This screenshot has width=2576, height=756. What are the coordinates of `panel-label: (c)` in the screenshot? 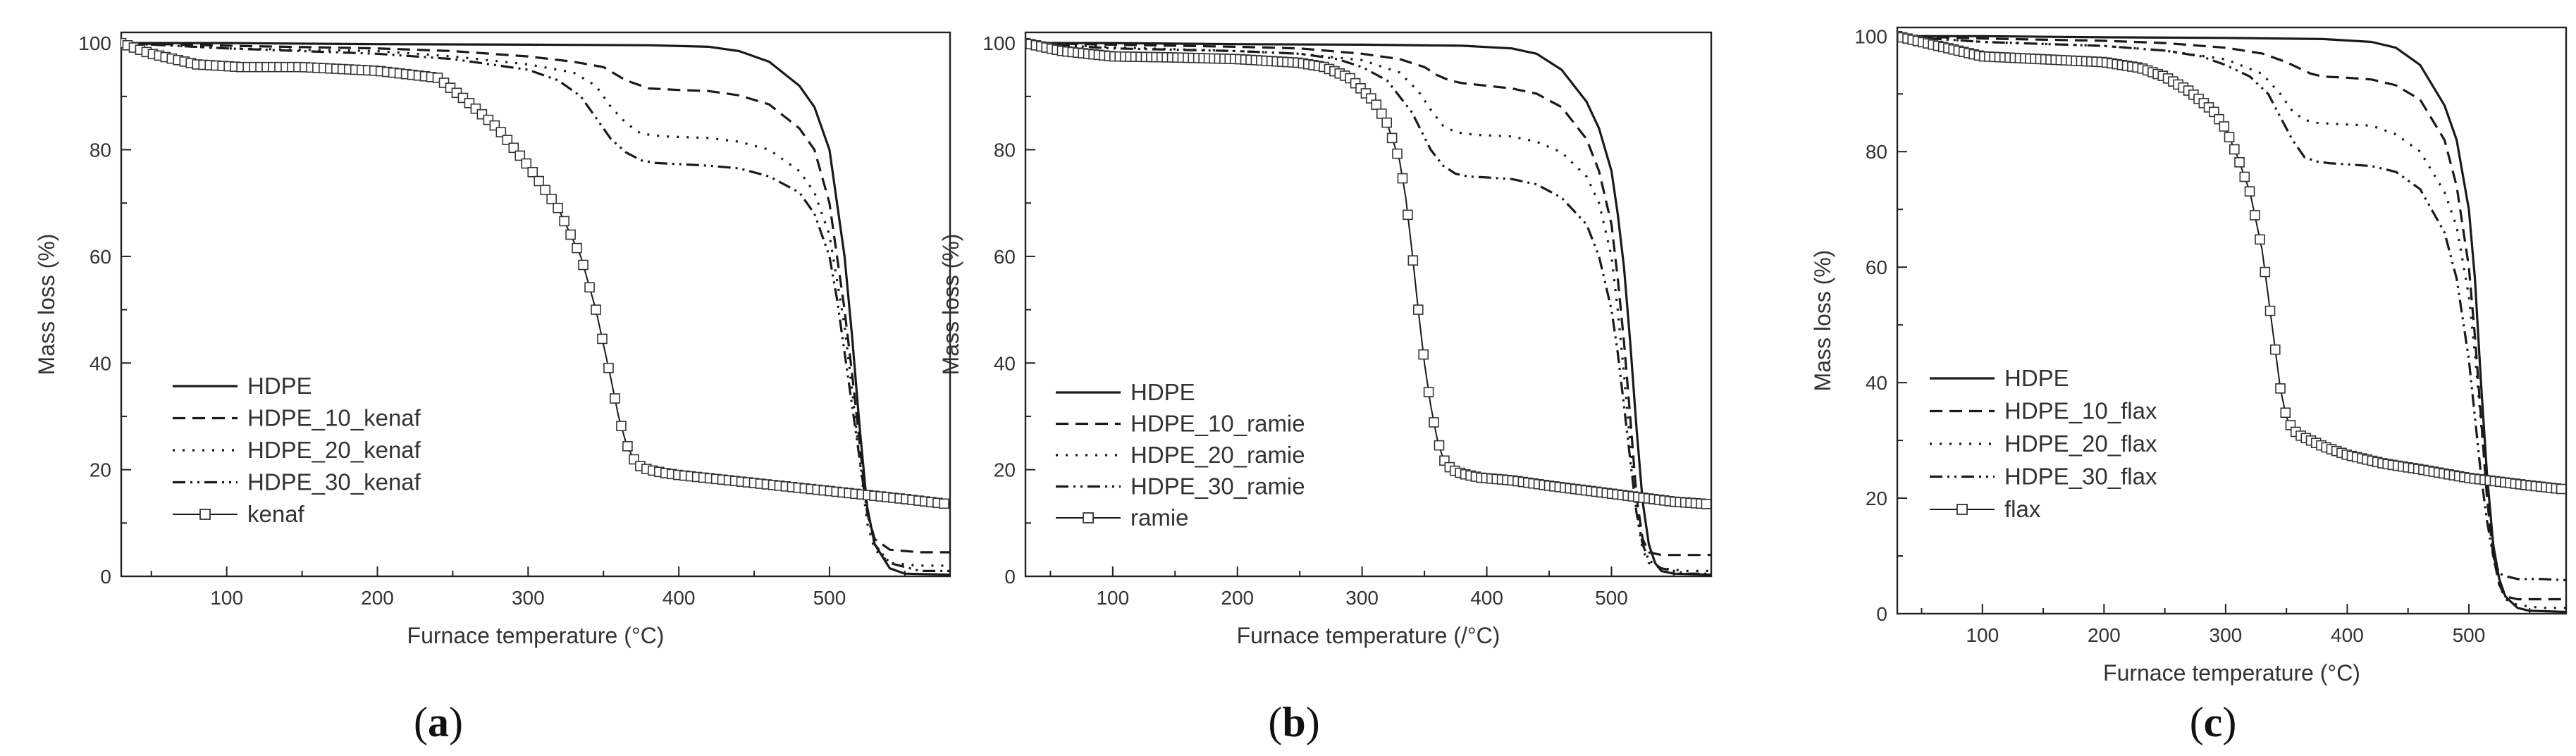 It's located at (2214, 722).